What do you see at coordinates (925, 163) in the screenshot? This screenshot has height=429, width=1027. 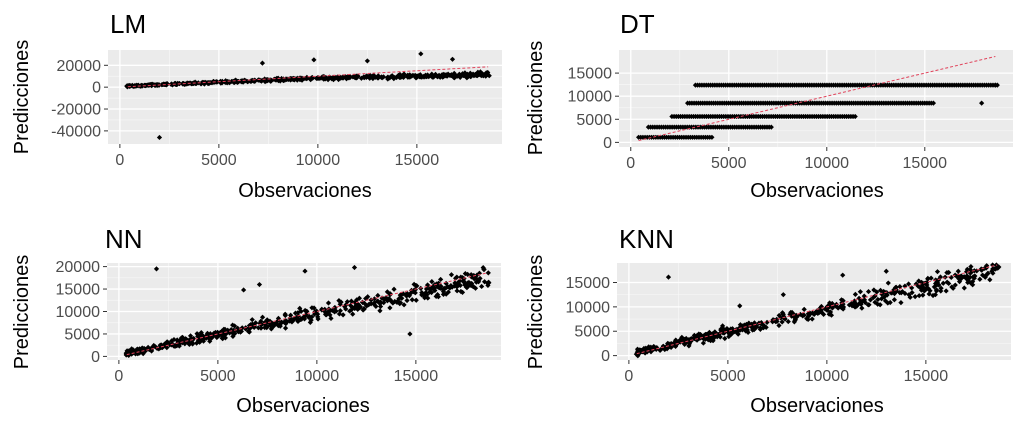 I see `x-tick-label: 15000` at bounding box center [925, 163].